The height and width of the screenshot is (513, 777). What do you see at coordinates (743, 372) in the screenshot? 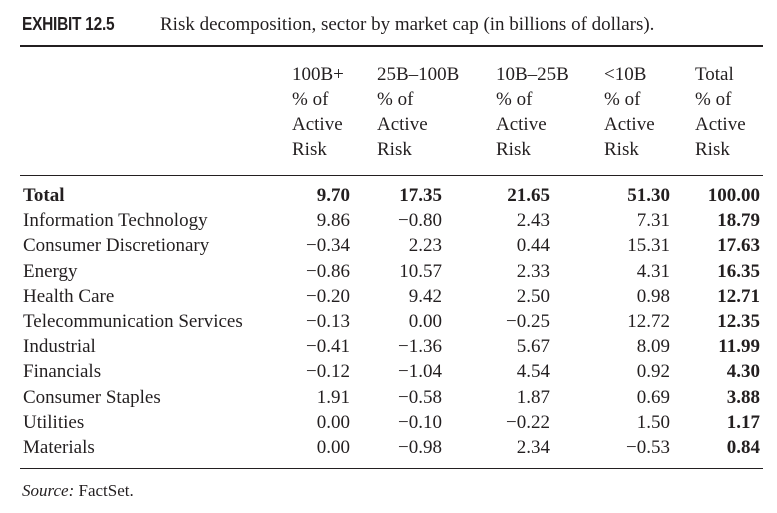
I see `cell-total: 4.30` at bounding box center [743, 372].